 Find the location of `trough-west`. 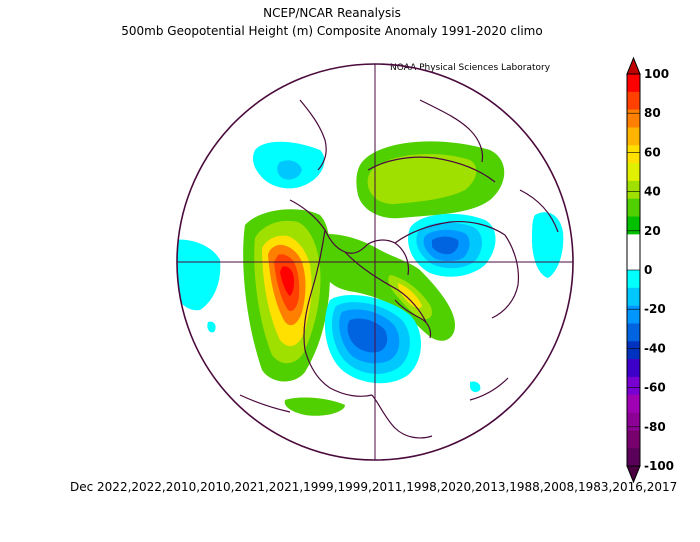

trough-west is located at coordinates (199, 275).